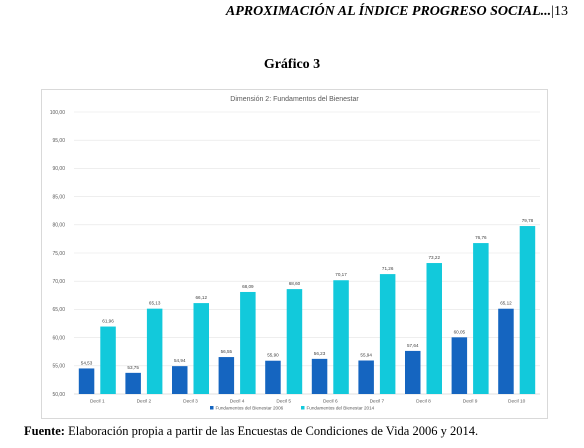 Image resolution: width=584 pixels, height=448 pixels. Describe the element at coordinates (250, 408) in the screenshot. I see `legend-label: Fundamentos del Bienestar 2006` at that location.